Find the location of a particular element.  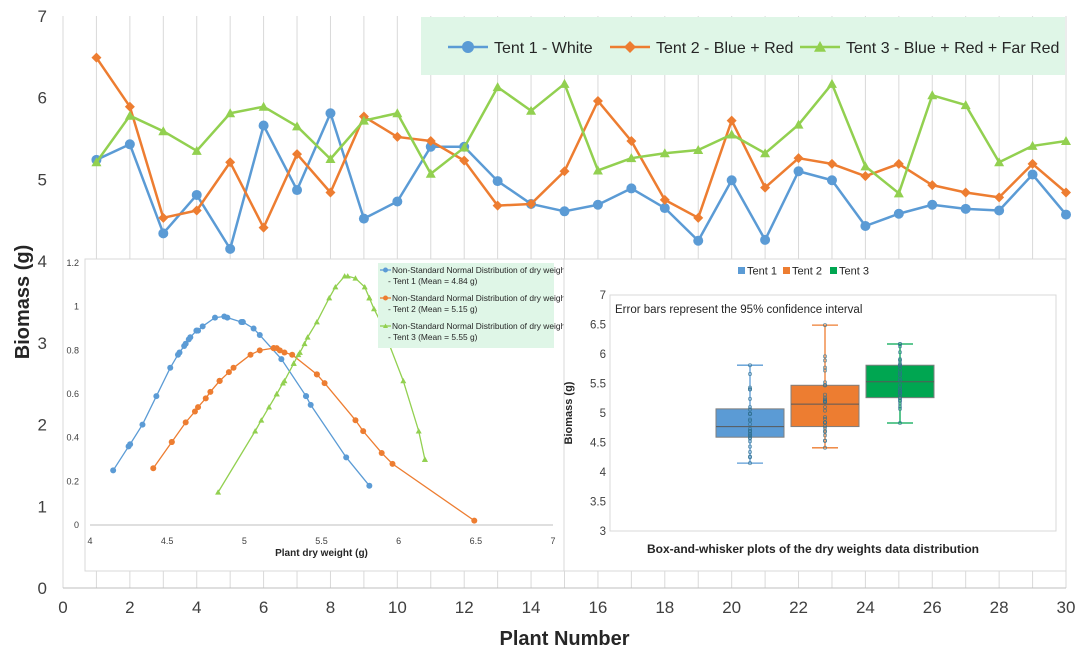

inset1-y-tick-label: 1 is located at coordinates (76, 307).